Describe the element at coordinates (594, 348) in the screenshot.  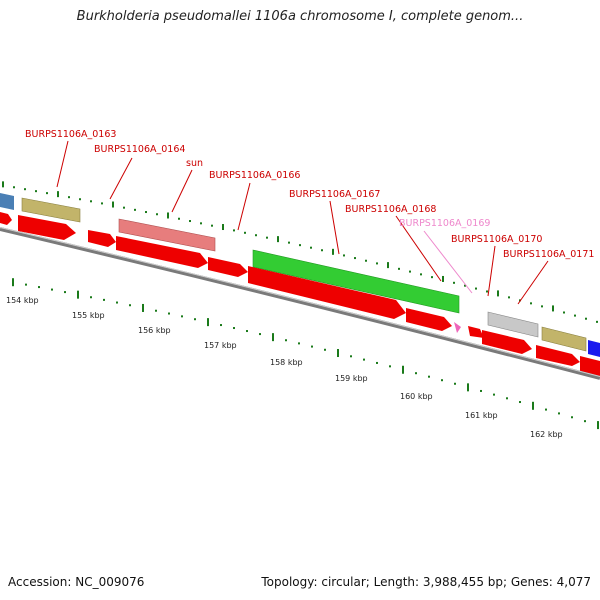
I see `gene-box-blue` at that location.